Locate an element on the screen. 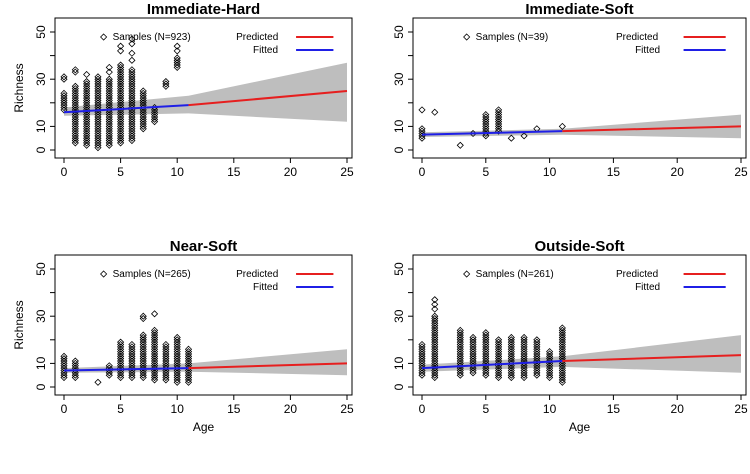 The image size is (750, 474). y-axis: 0 10 30 50 is located at coordinates (44, 89).